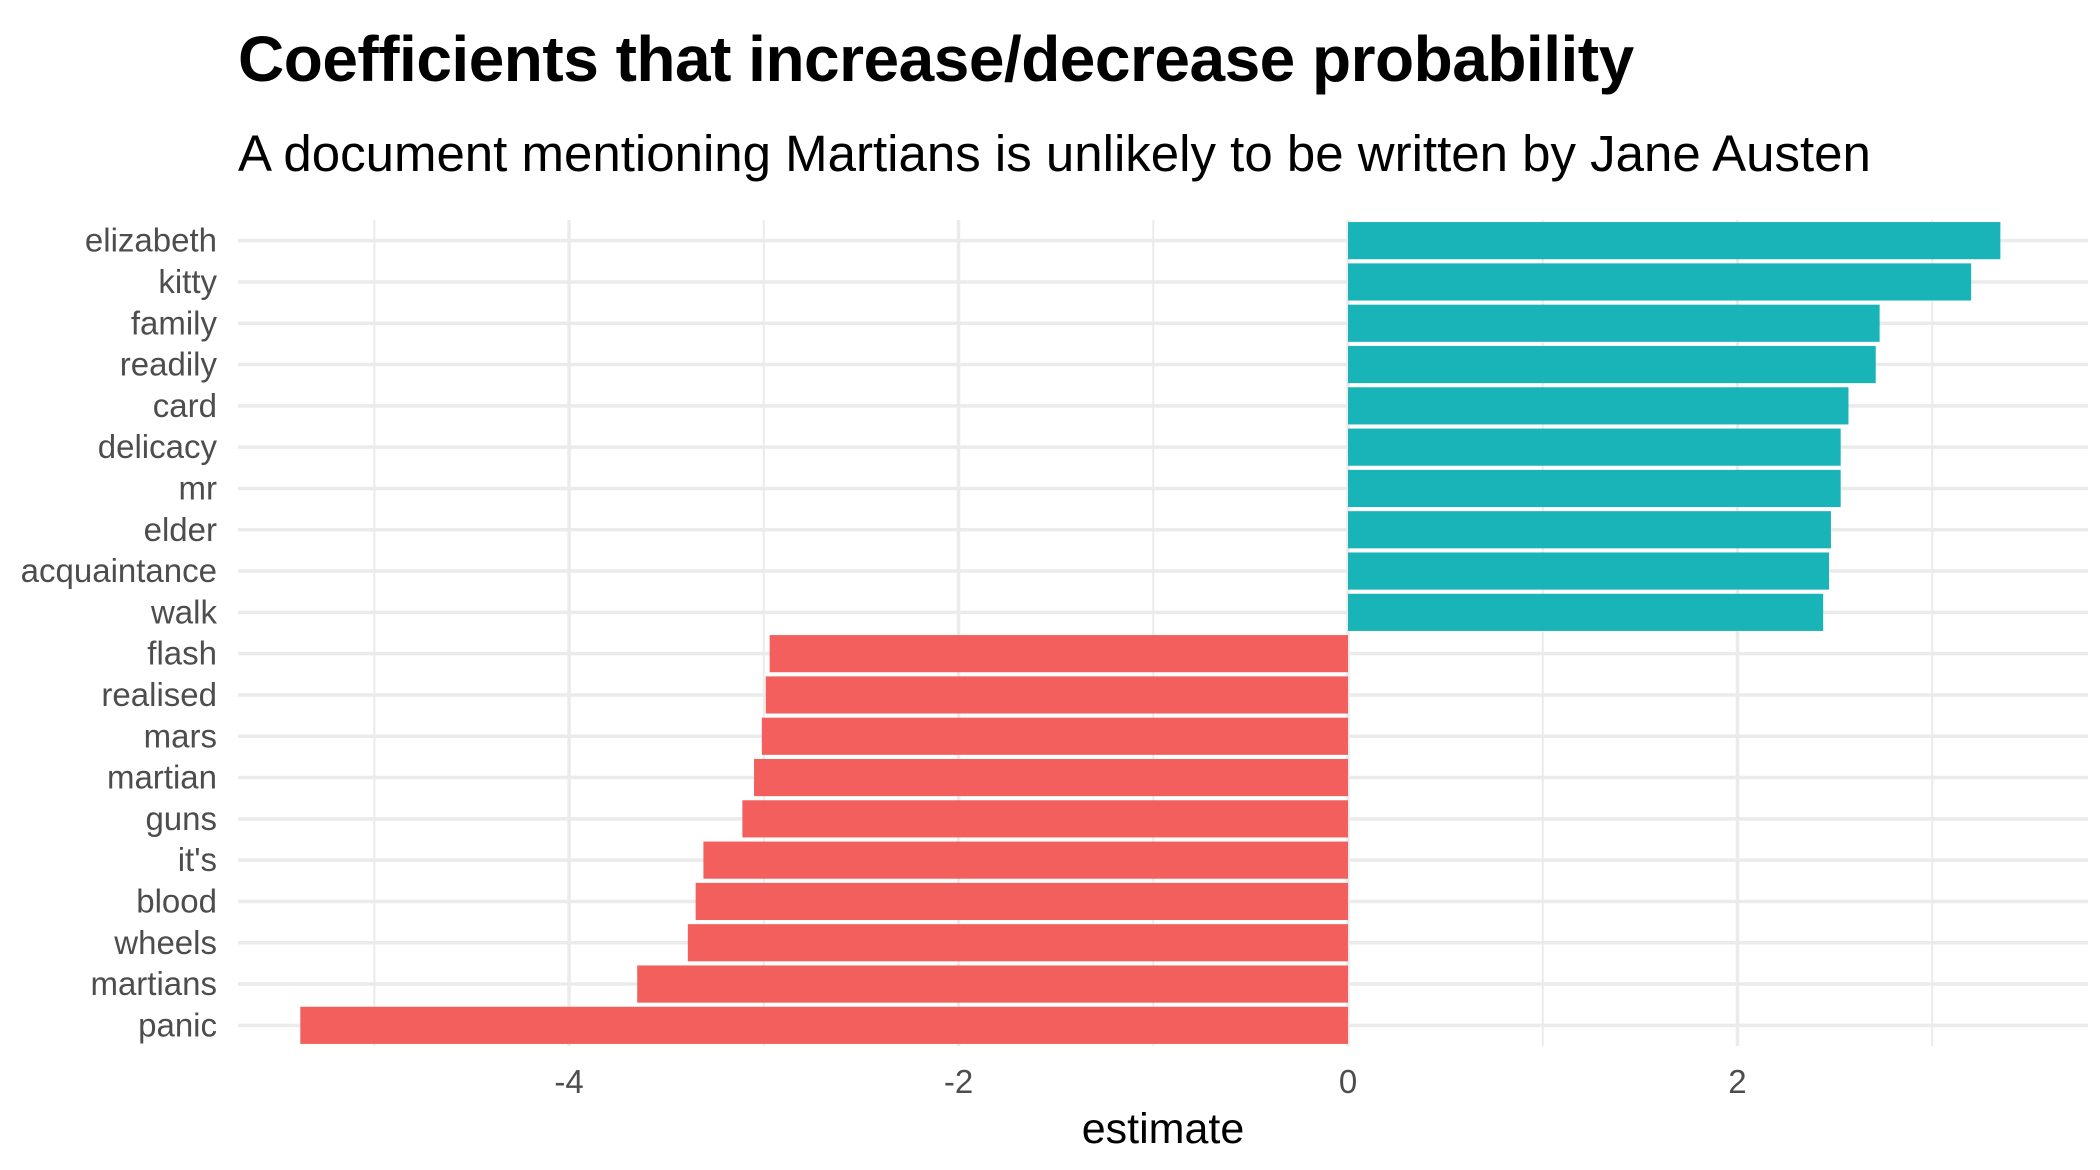  What do you see at coordinates (1348, 1081) in the screenshot?
I see `x-tick-label: 0` at bounding box center [1348, 1081].